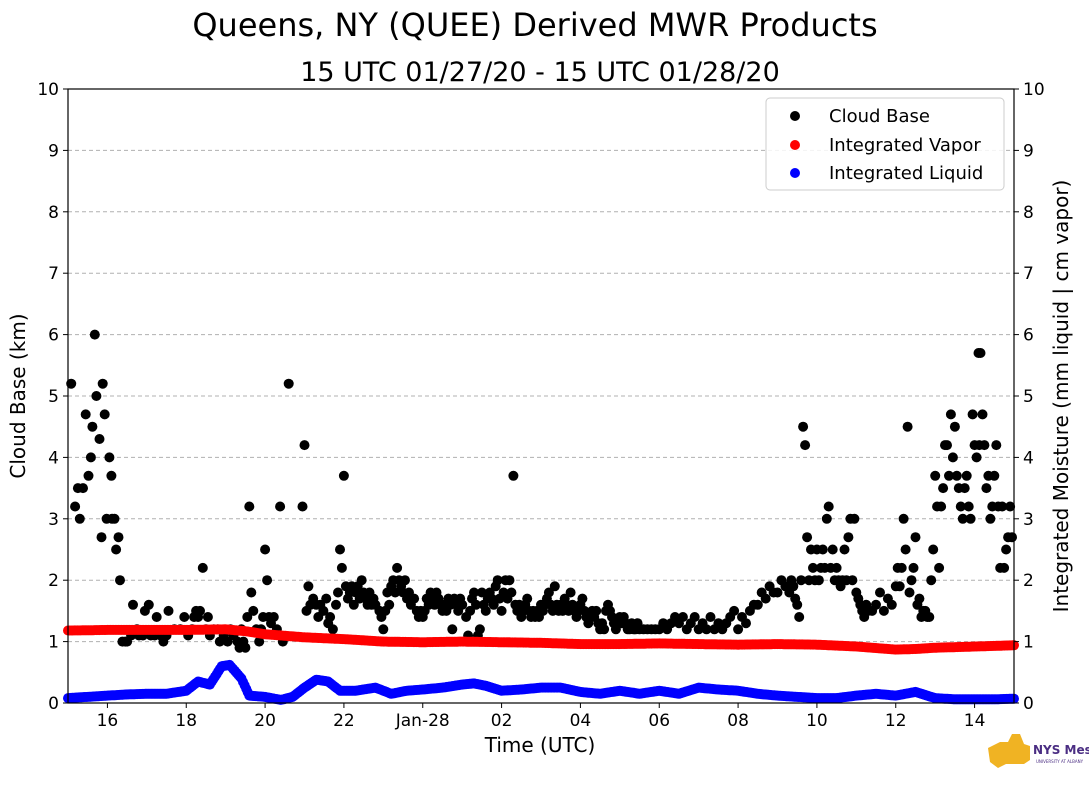 This screenshot has height=804, width=1089. I want to click on legend-label-integrated-liquid: Integrated Liquid, so click(906, 173).